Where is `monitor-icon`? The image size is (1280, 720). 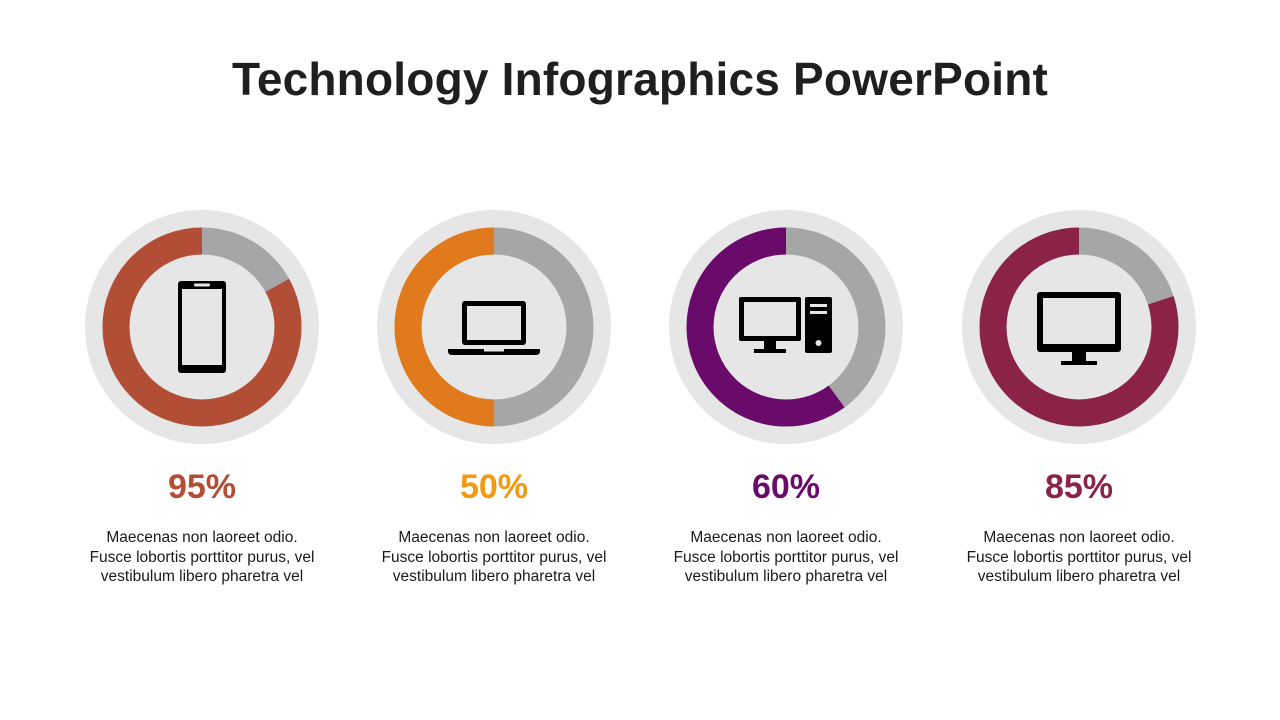
monitor-icon is located at coordinates (1079, 327).